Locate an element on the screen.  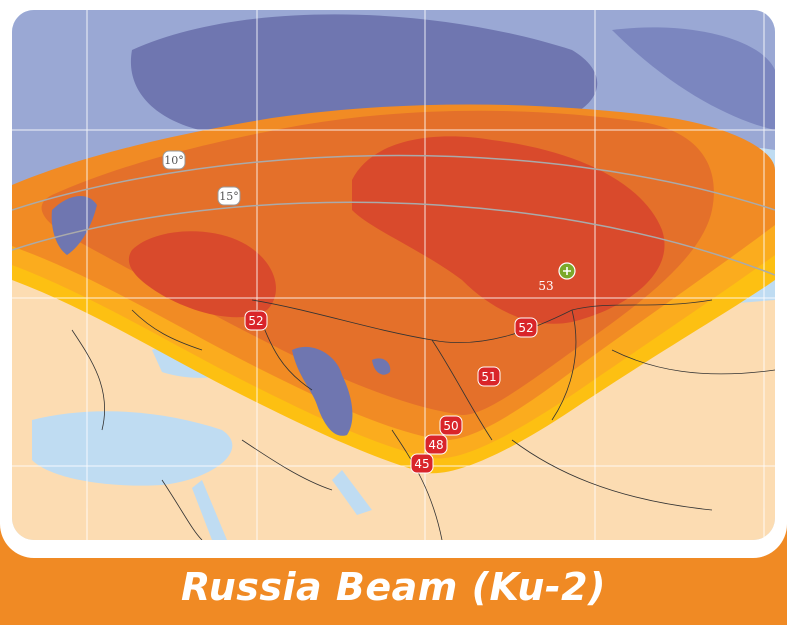
eirp-marker-45: 45 is located at coordinates (422, 463).